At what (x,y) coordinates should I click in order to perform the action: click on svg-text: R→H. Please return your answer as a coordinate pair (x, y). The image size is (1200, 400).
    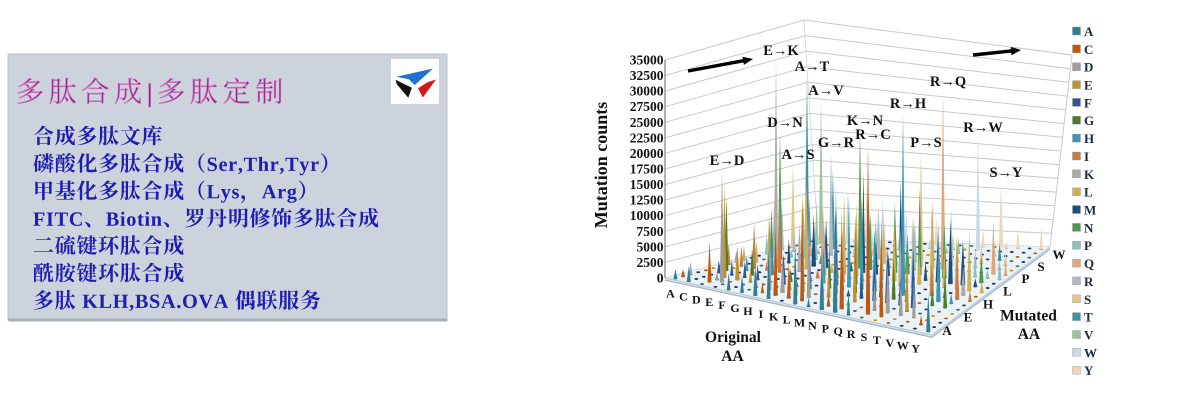
    Looking at the image, I should click on (908, 104).